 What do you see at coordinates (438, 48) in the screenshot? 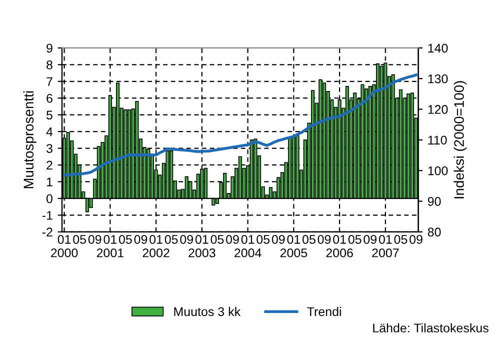
I see `y2-tick-label: 140` at bounding box center [438, 48].